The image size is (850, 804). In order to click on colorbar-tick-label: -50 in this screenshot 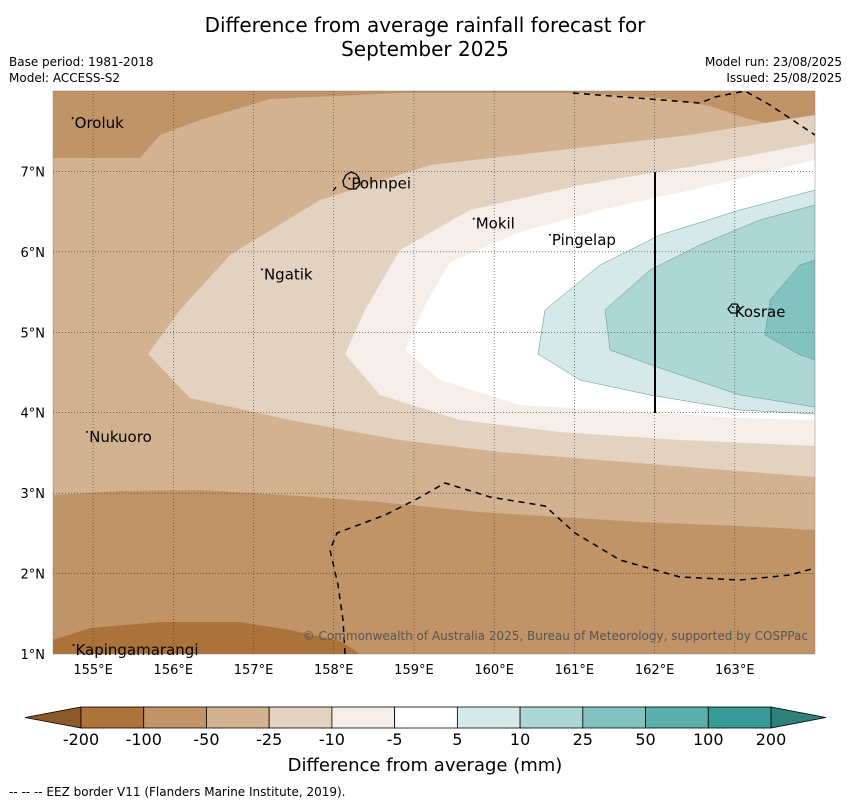, I will do `click(206, 739)`.